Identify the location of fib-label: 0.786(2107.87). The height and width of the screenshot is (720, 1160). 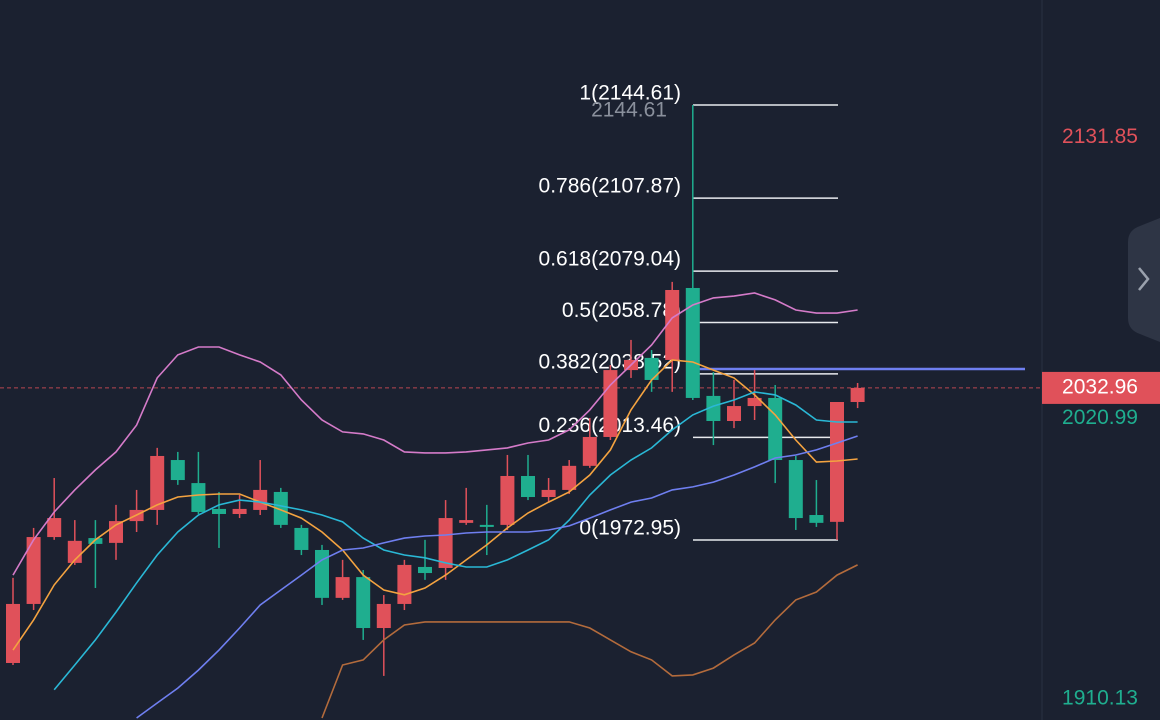
(610, 186).